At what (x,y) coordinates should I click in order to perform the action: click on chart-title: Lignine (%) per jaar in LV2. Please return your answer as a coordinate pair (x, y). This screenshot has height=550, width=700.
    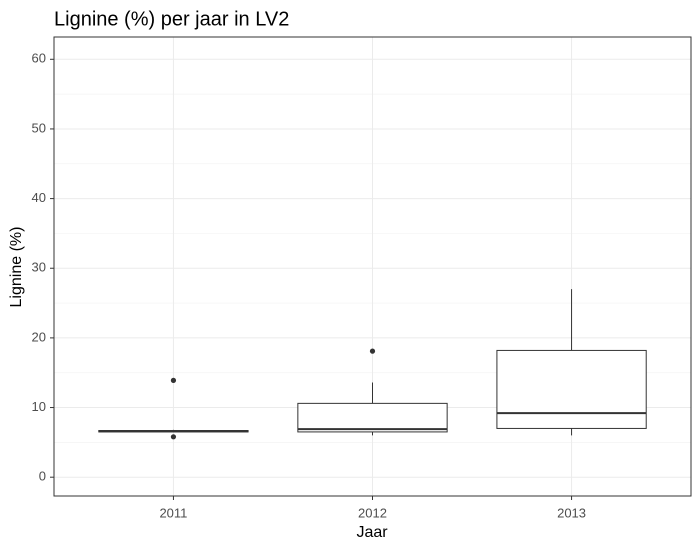
    Looking at the image, I should click on (171, 19).